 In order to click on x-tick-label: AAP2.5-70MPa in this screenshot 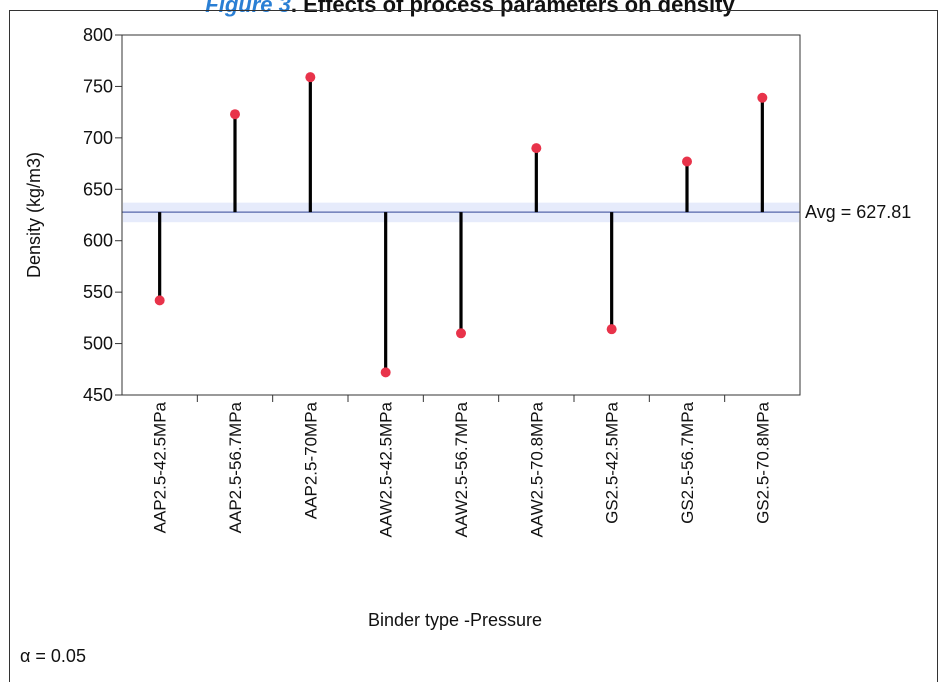, I will do `click(310, 460)`.